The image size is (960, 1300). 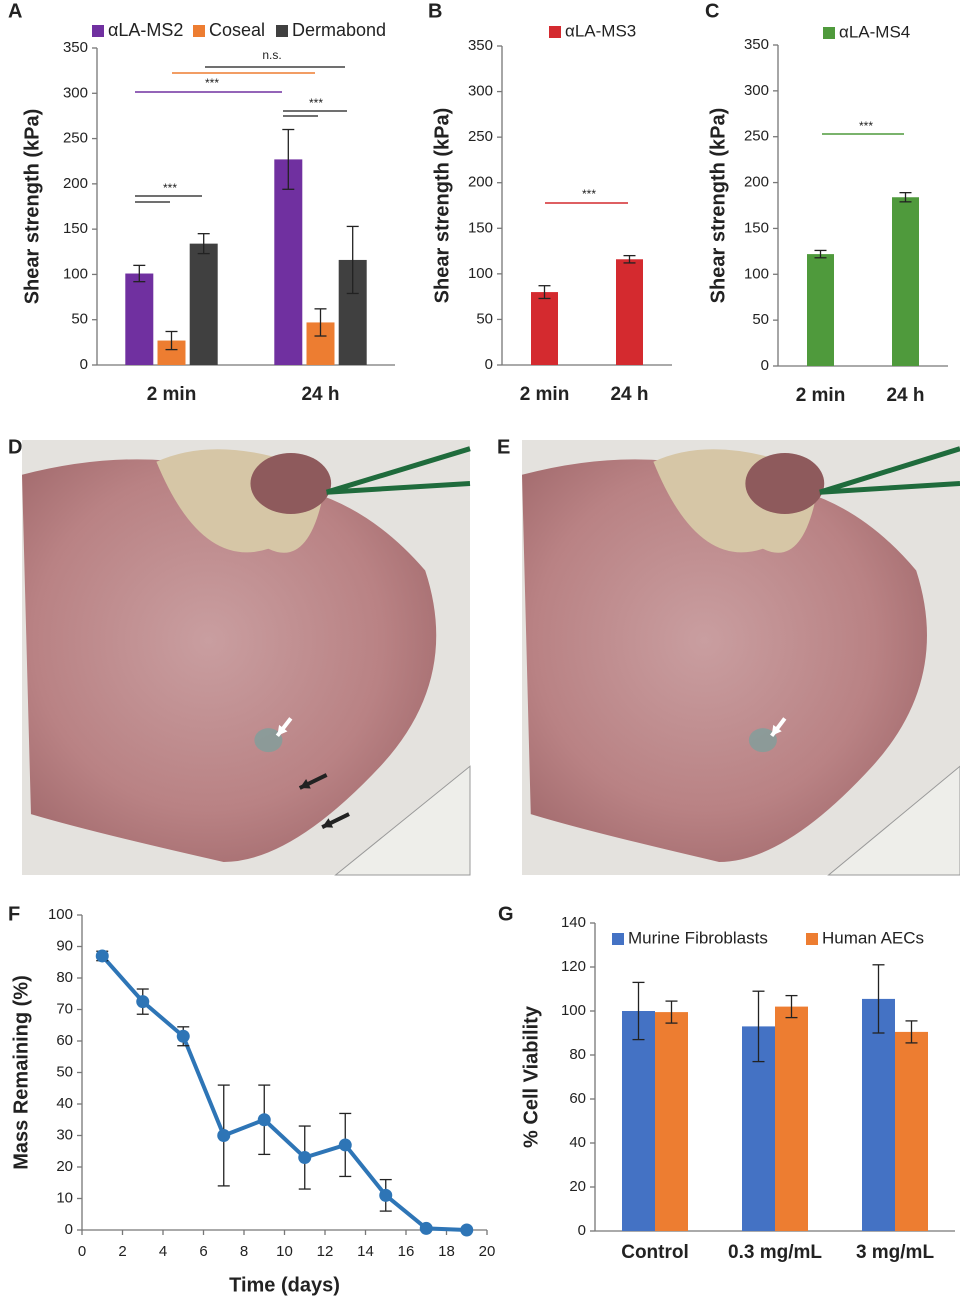 What do you see at coordinates (244, 1251) in the screenshot?
I see `x-tick-label: 8` at bounding box center [244, 1251].